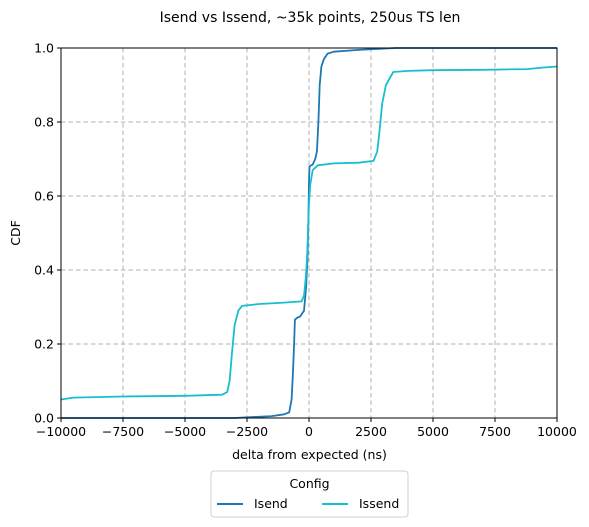 This screenshot has height=527, width=589. I want to click on legend-box, so click(309, 494).